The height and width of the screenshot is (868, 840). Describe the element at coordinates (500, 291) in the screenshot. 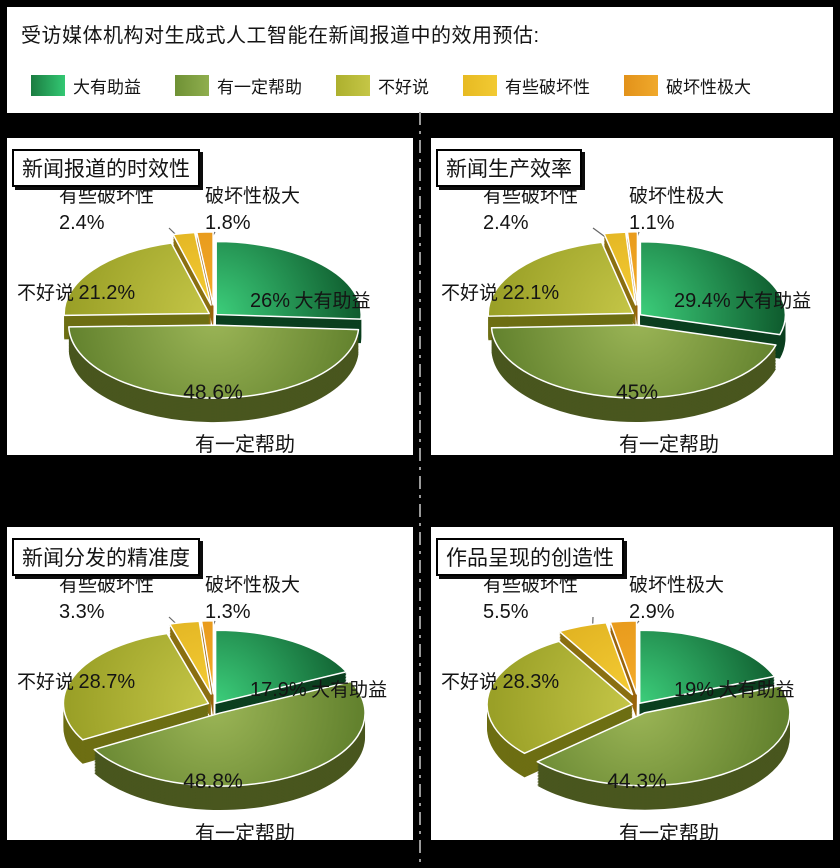

I see `label-unsure: 不好说 22.1%` at that location.